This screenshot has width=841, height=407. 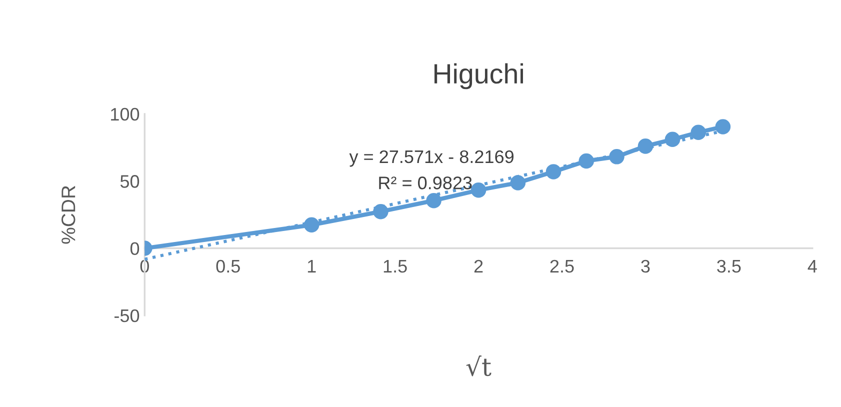 I want to click on annotation: R² = 0.9823, so click(x=425, y=183).